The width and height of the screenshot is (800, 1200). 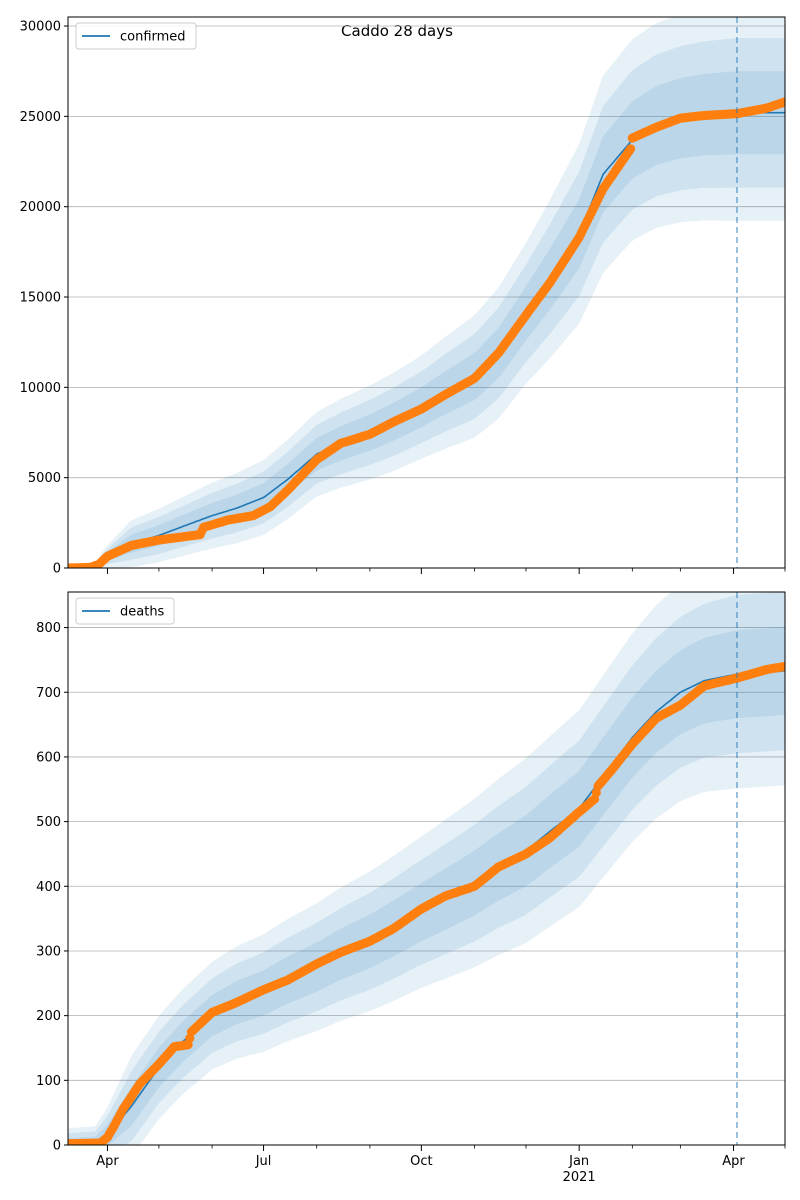 I want to click on y-tick-label: 20000, so click(x=40, y=207).